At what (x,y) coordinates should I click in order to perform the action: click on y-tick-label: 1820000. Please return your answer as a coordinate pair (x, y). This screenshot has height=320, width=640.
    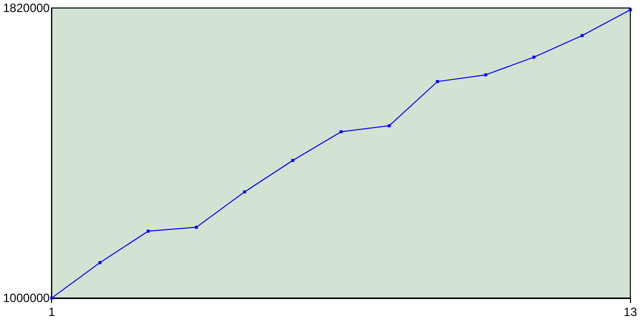
    Looking at the image, I should click on (26, 8).